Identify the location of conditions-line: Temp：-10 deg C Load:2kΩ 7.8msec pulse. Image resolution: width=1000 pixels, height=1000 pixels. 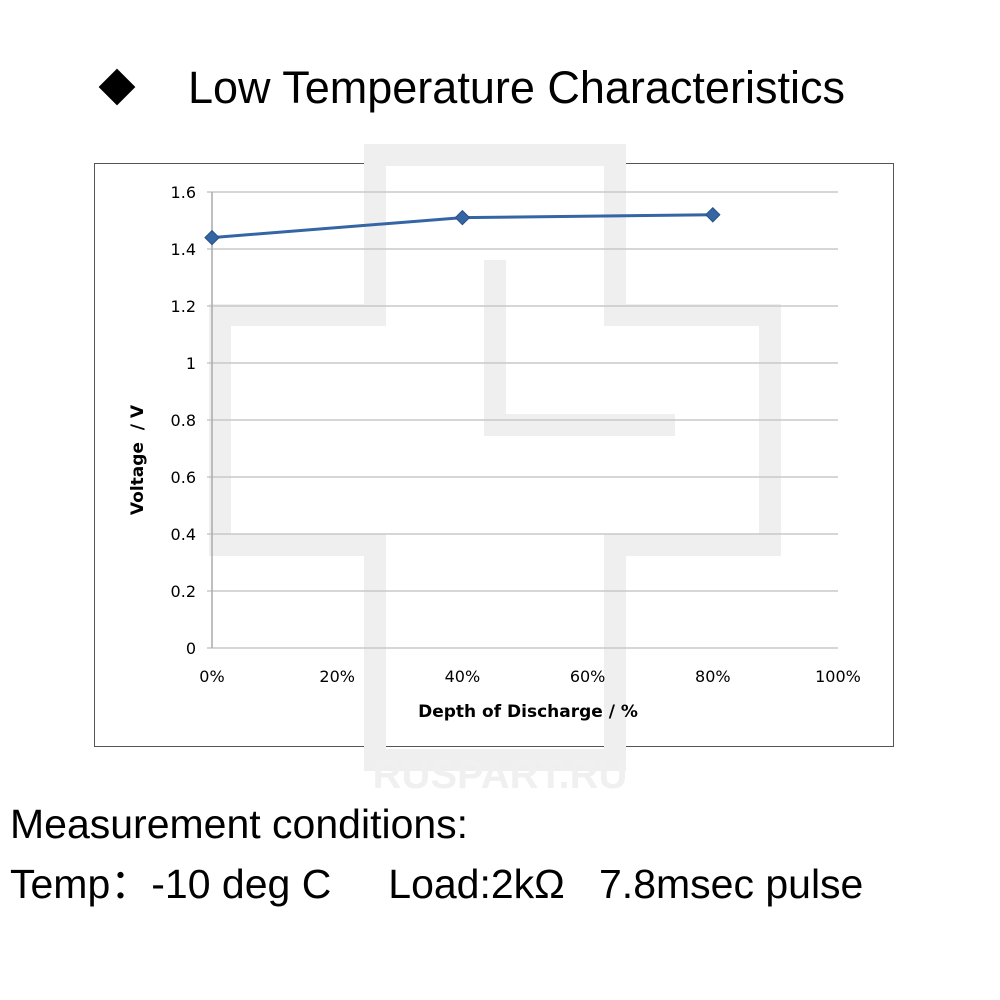
(437, 884).